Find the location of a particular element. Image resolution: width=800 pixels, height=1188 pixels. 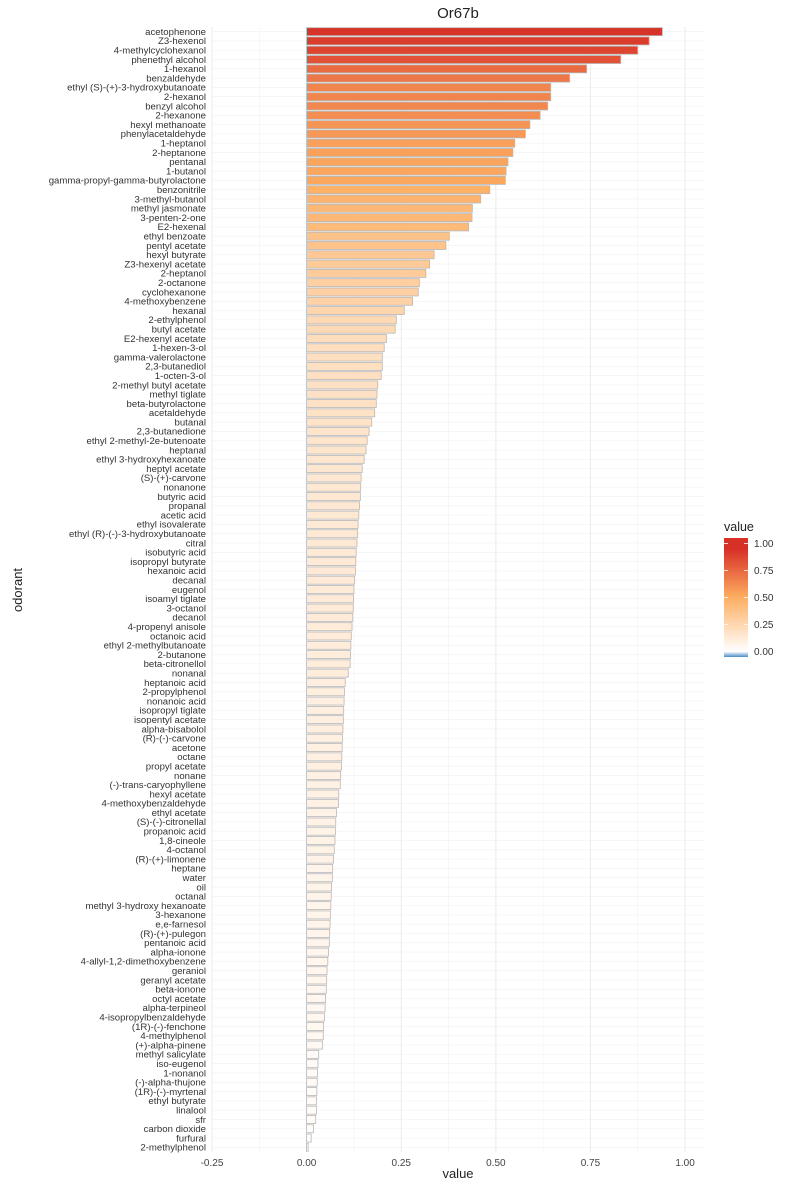

category-label: (+)-alpha-pinene is located at coordinates (170, 1045).